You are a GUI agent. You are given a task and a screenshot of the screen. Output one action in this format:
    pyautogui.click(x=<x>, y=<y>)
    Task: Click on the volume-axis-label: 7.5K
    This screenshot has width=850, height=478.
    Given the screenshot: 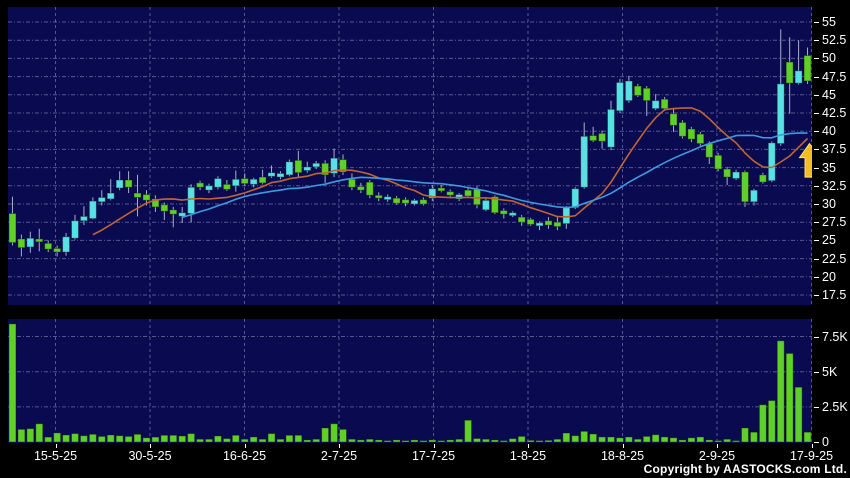 What is the action you would take?
    pyautogui.click(x=835, y=336)
    